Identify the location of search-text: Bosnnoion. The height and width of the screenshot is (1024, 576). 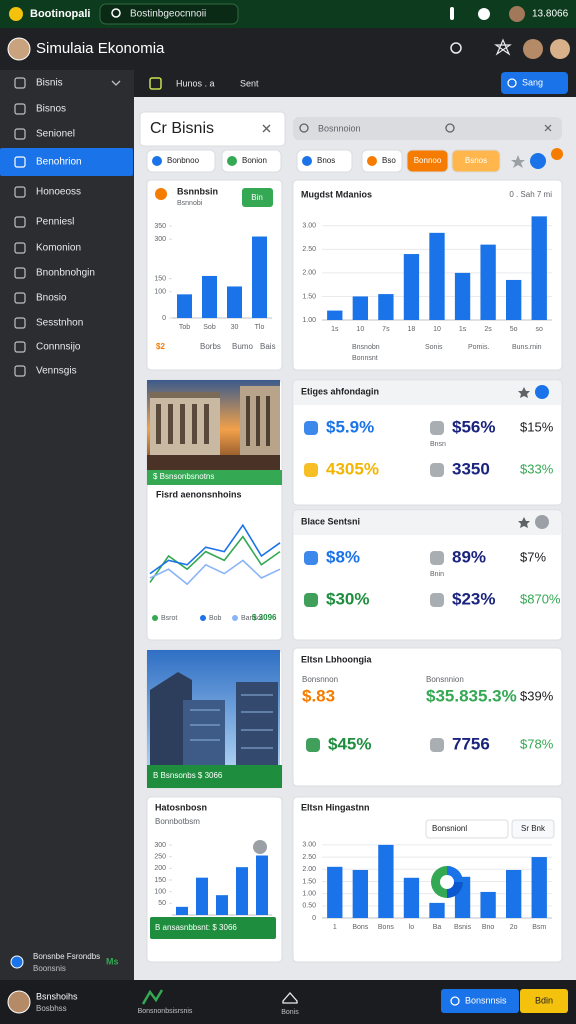
(339, 128).